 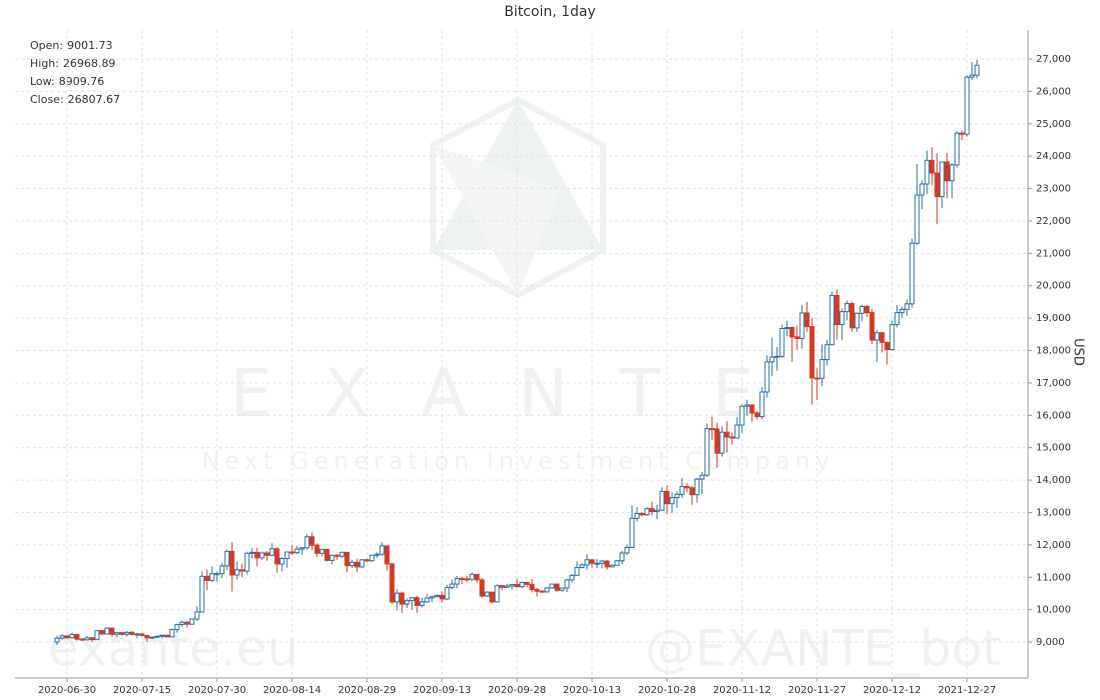 I want to click on info-line: Open: 9001.73, so click(x=71, y=45).